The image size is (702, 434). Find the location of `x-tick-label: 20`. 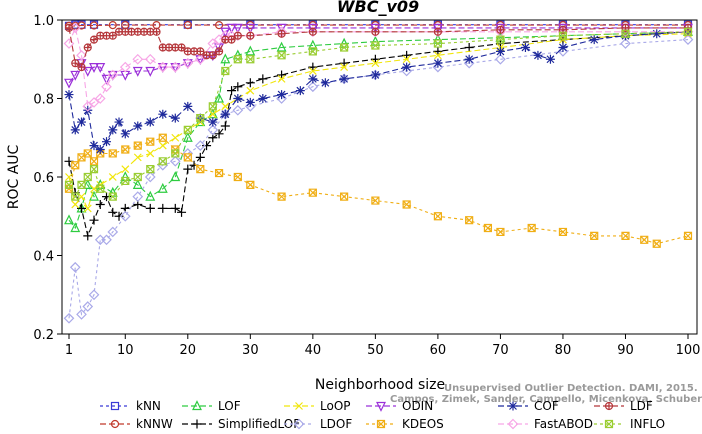

x-tick-label: 20 is located at coordinates (188, 350).